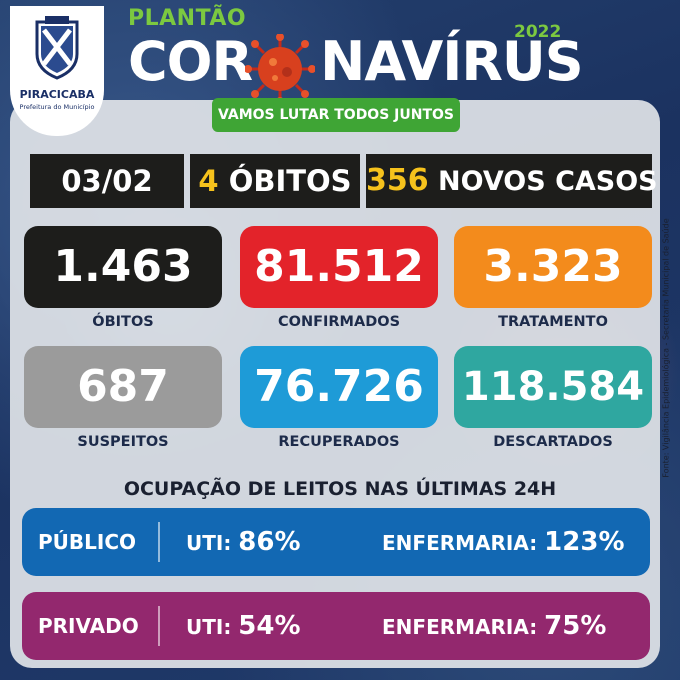 The height and width of the screenshot is (680, 680). I want to click on page-title: COR NAVÍRUS, so click(356, 61).